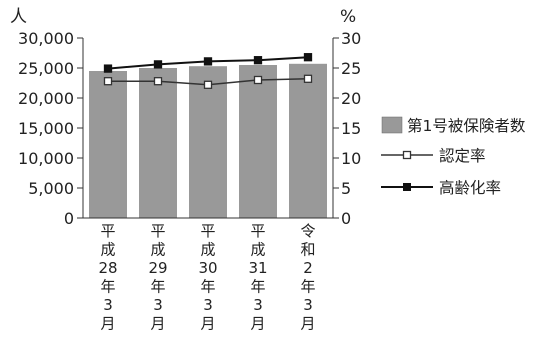  I want to click on left-tick-label-2: 10,000, so click(46, 158).